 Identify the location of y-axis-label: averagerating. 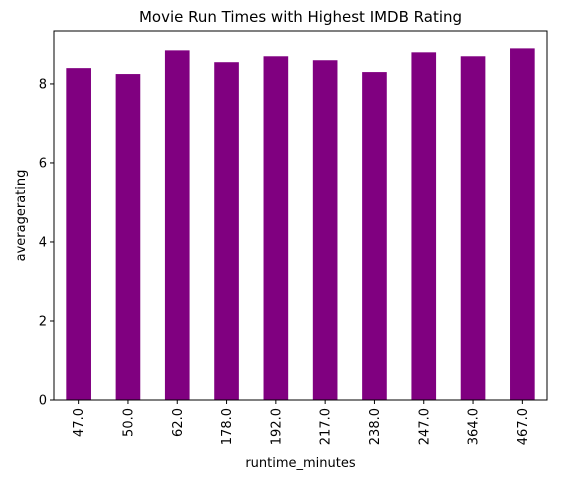
(21, 216).